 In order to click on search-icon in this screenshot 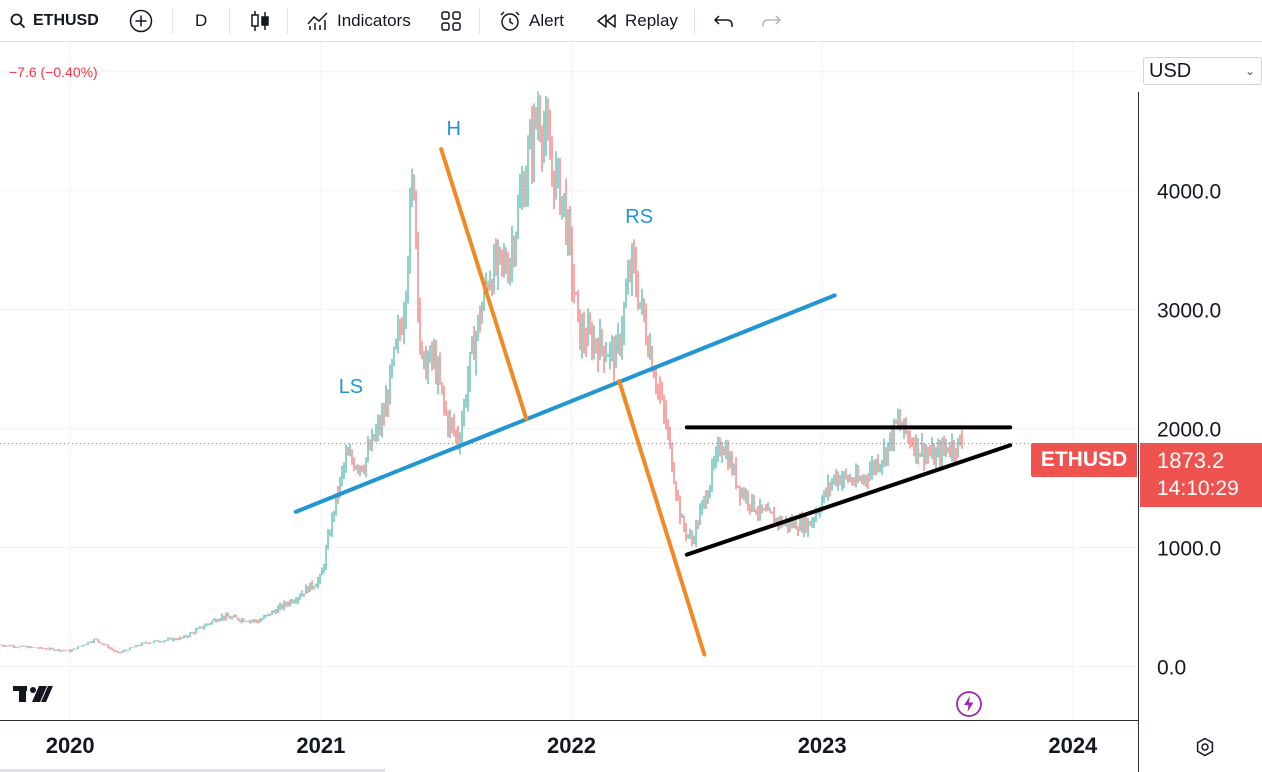, I will do `click(18, 21)`.